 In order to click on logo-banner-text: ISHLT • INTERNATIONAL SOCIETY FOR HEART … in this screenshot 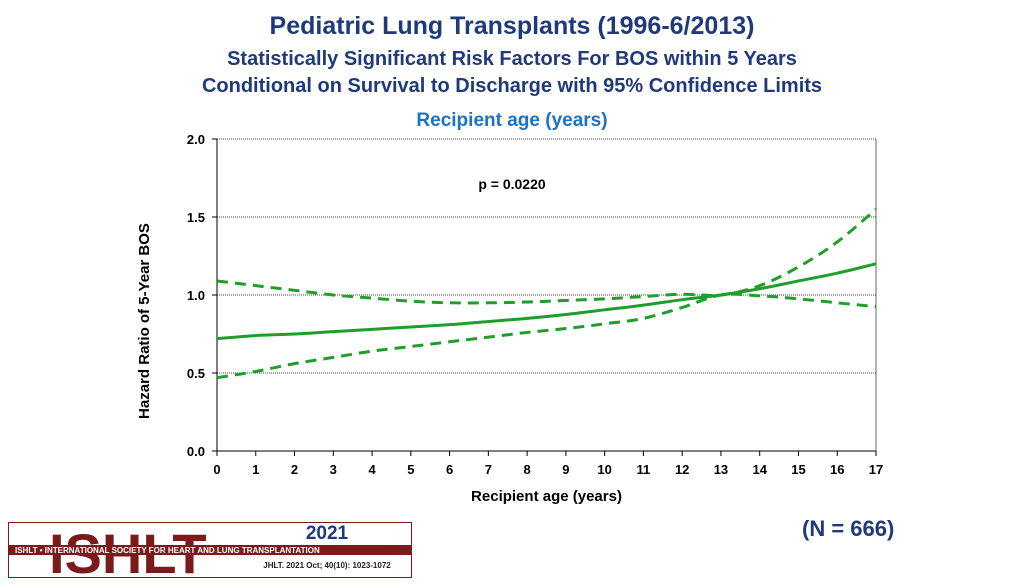, I will do `click(167, 550)`.